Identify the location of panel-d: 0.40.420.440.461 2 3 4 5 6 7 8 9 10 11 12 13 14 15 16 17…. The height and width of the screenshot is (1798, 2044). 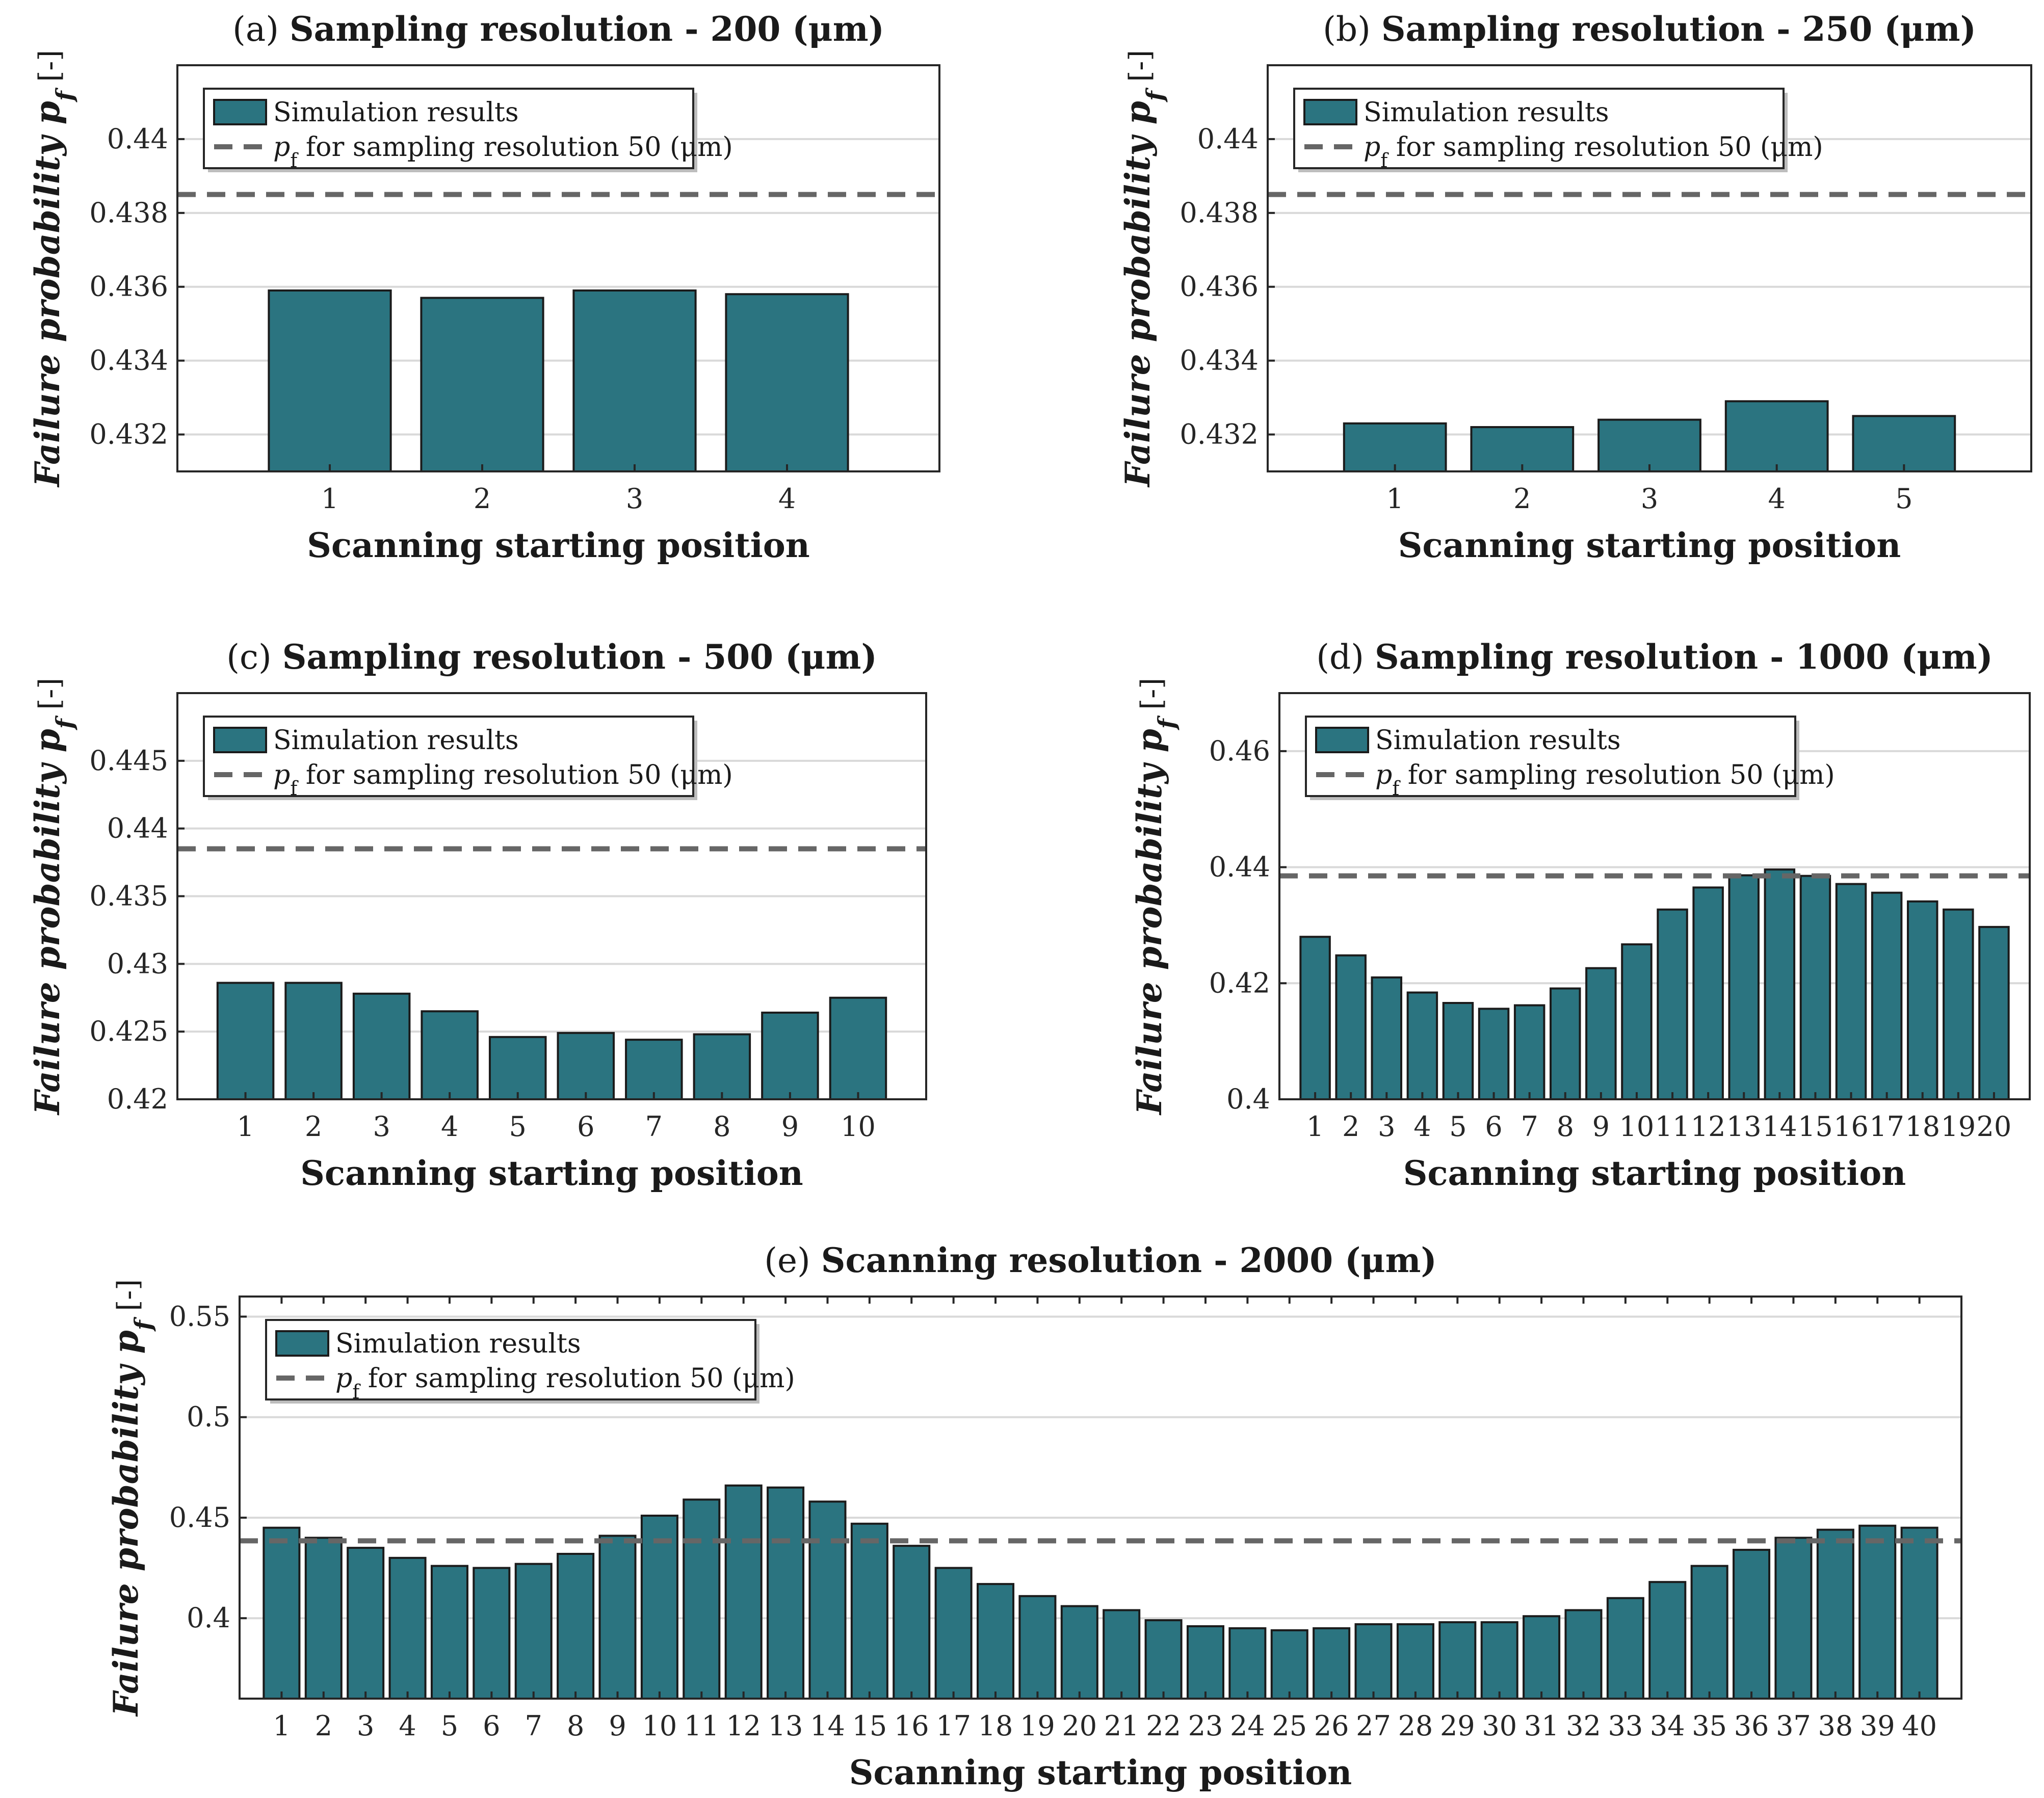
(1580, 915).